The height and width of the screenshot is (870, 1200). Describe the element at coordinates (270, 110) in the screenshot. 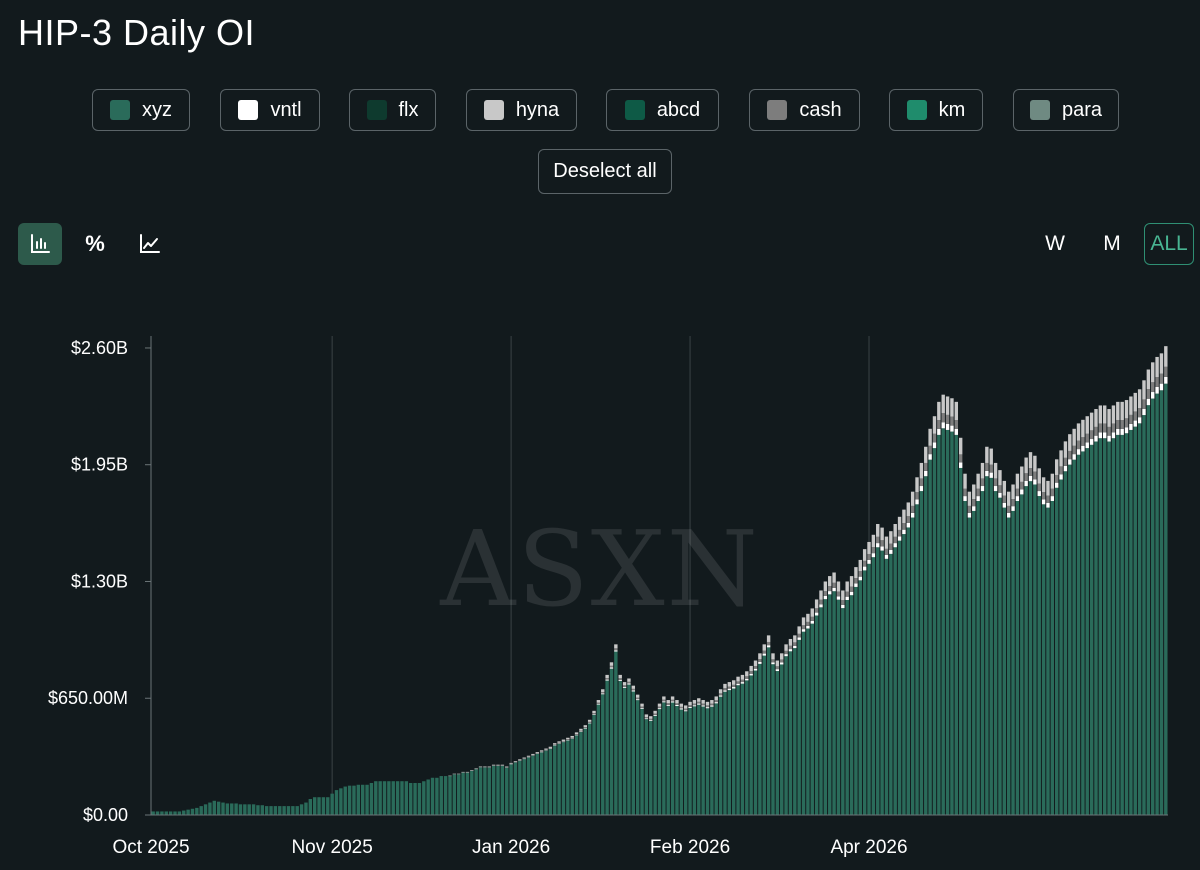

I see `legend-toggle-vntl: vntl` at that location.